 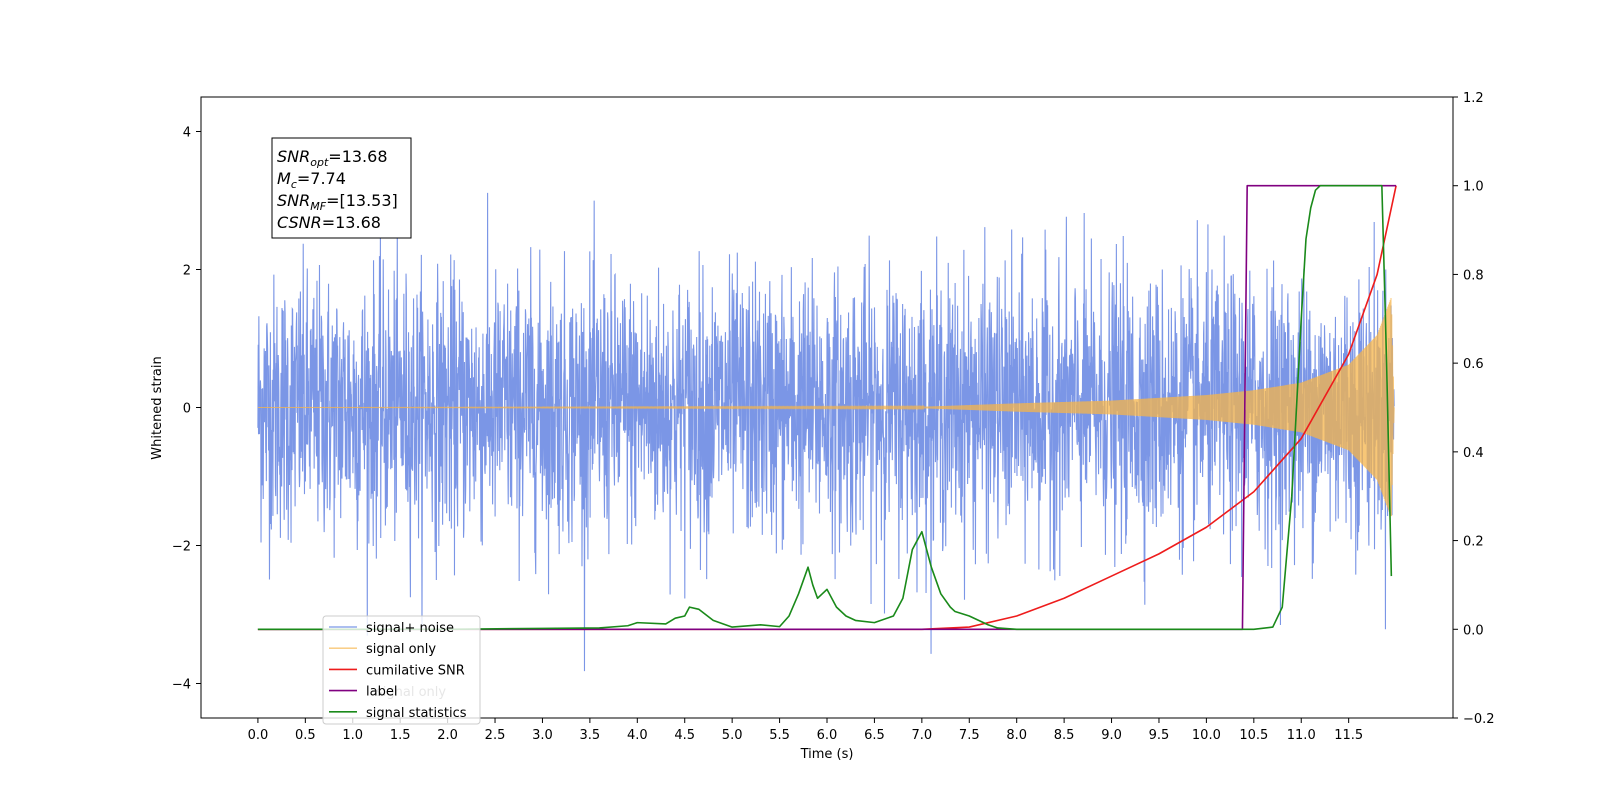 What do you see at coordinates (381, 692) in the screenshot?
I see `legend-label: label` at bounding box center [381, 692].